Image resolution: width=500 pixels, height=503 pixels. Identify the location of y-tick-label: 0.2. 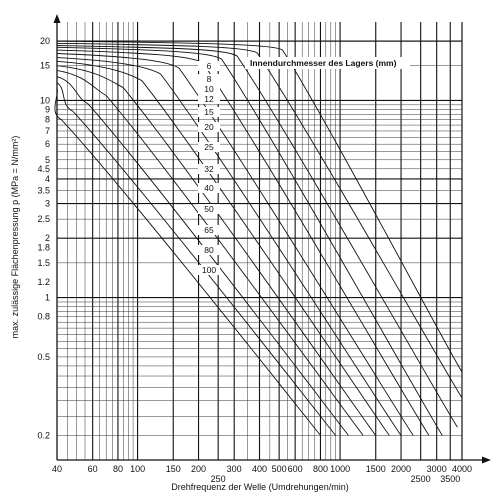
(43, 435).